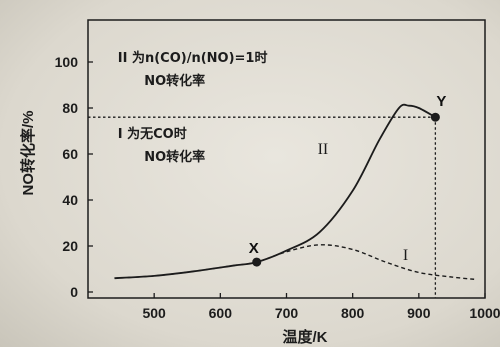  I want to click on point-label-X: X, so click(254, 248).